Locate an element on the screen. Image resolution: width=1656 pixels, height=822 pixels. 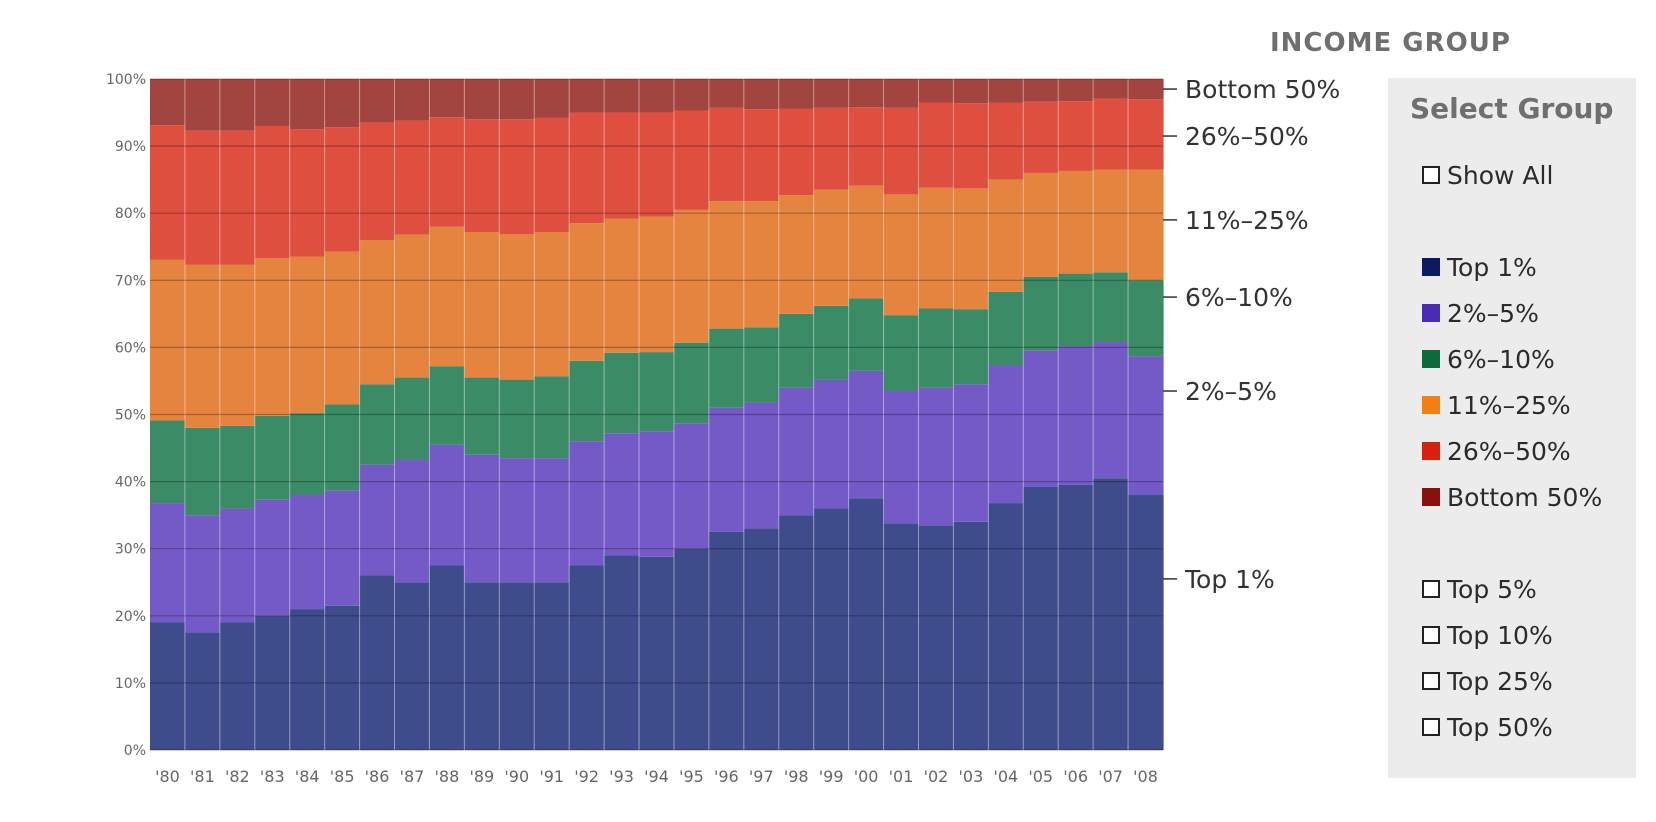
top-50-checkbox: Top 50% is located at coordinates (1487, 727).